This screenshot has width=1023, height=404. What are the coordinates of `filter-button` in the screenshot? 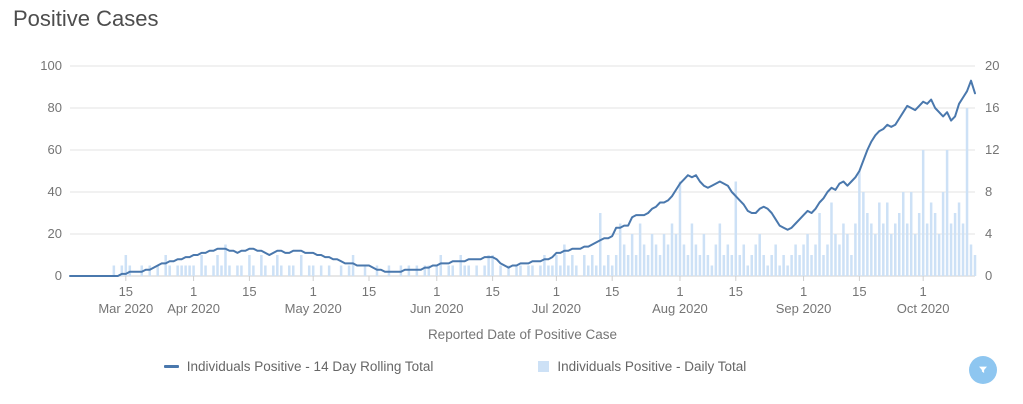 It's located at (983, 370).